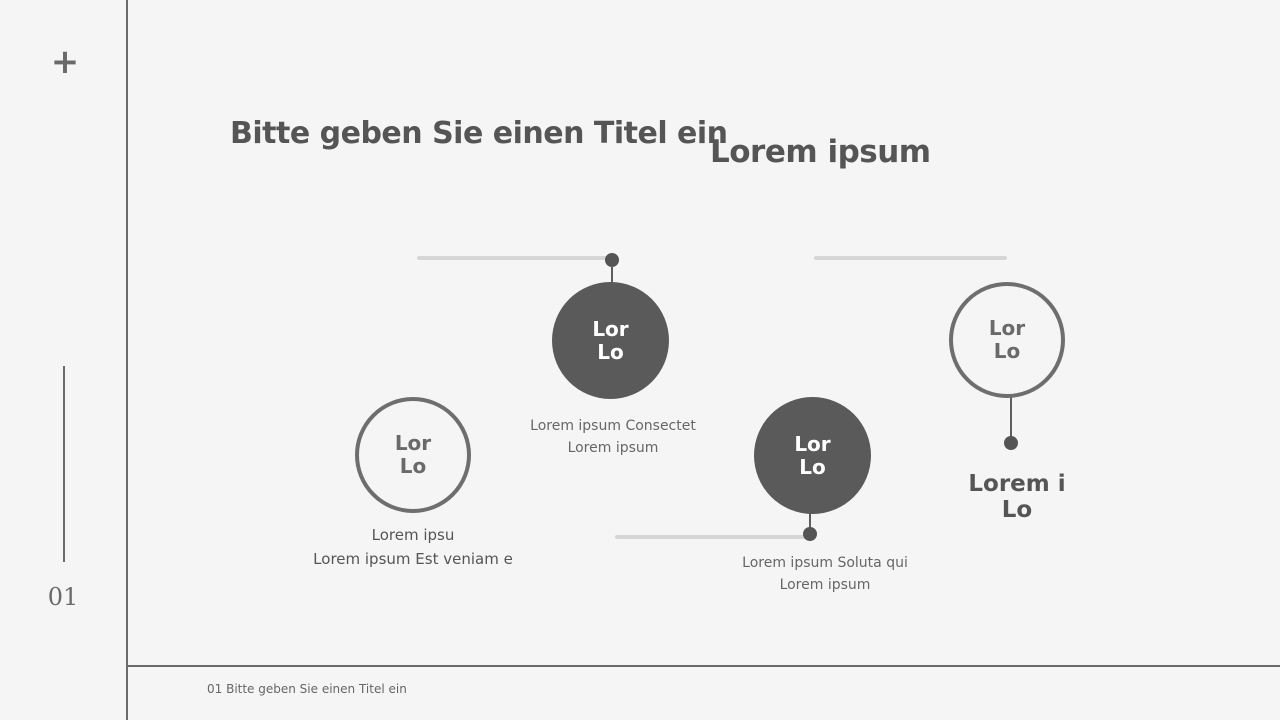 The height and width of the screenshot is (720, 1280). What do you see at coordinates (413, 559) in the screenshot?
I see `node-1-caption-line-2: Lorem ipsum Est veniam e` at bounding box center [413, 559].